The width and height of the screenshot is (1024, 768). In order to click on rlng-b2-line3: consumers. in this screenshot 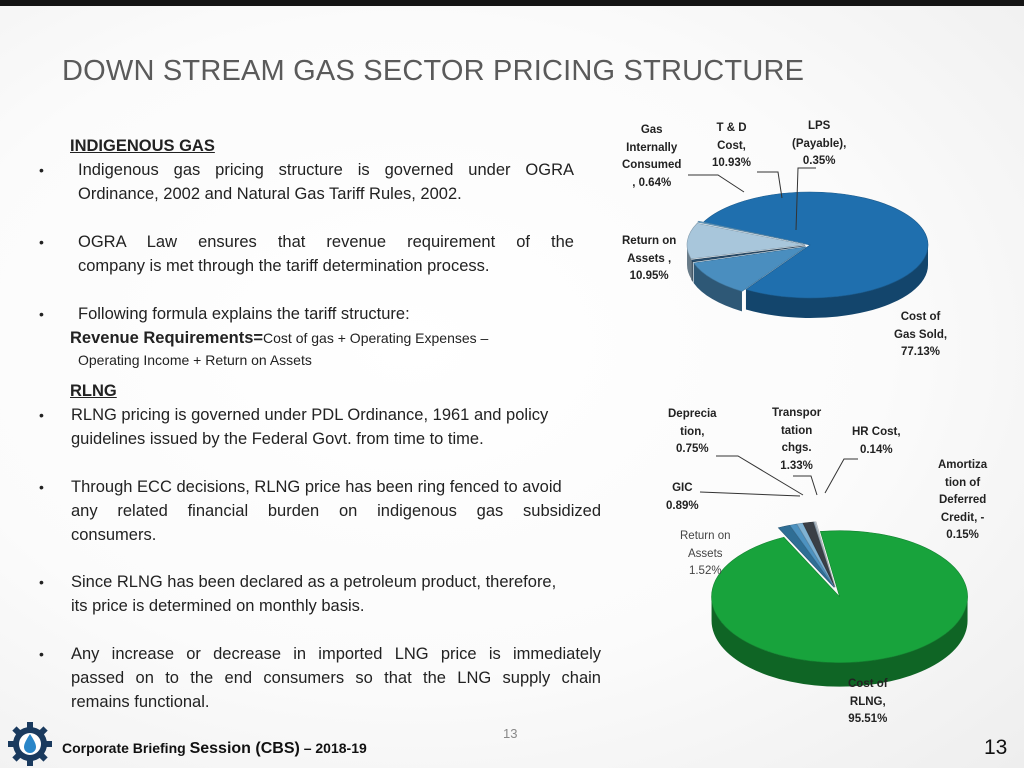, I will do `click(114, 535)`.